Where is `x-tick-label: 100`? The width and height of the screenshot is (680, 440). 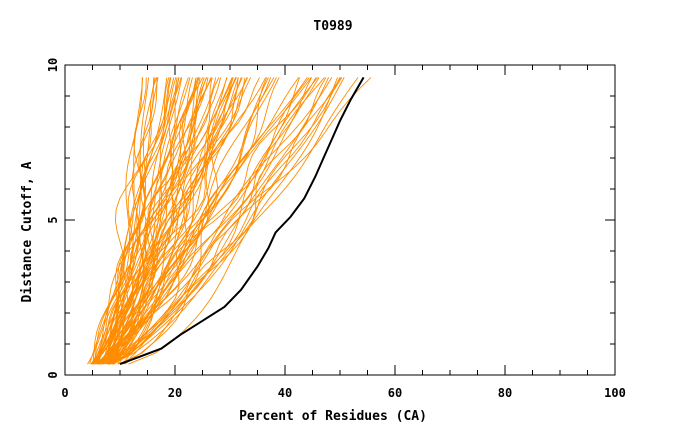 x-tick-label: 100 is located at coordinates (615, 393).